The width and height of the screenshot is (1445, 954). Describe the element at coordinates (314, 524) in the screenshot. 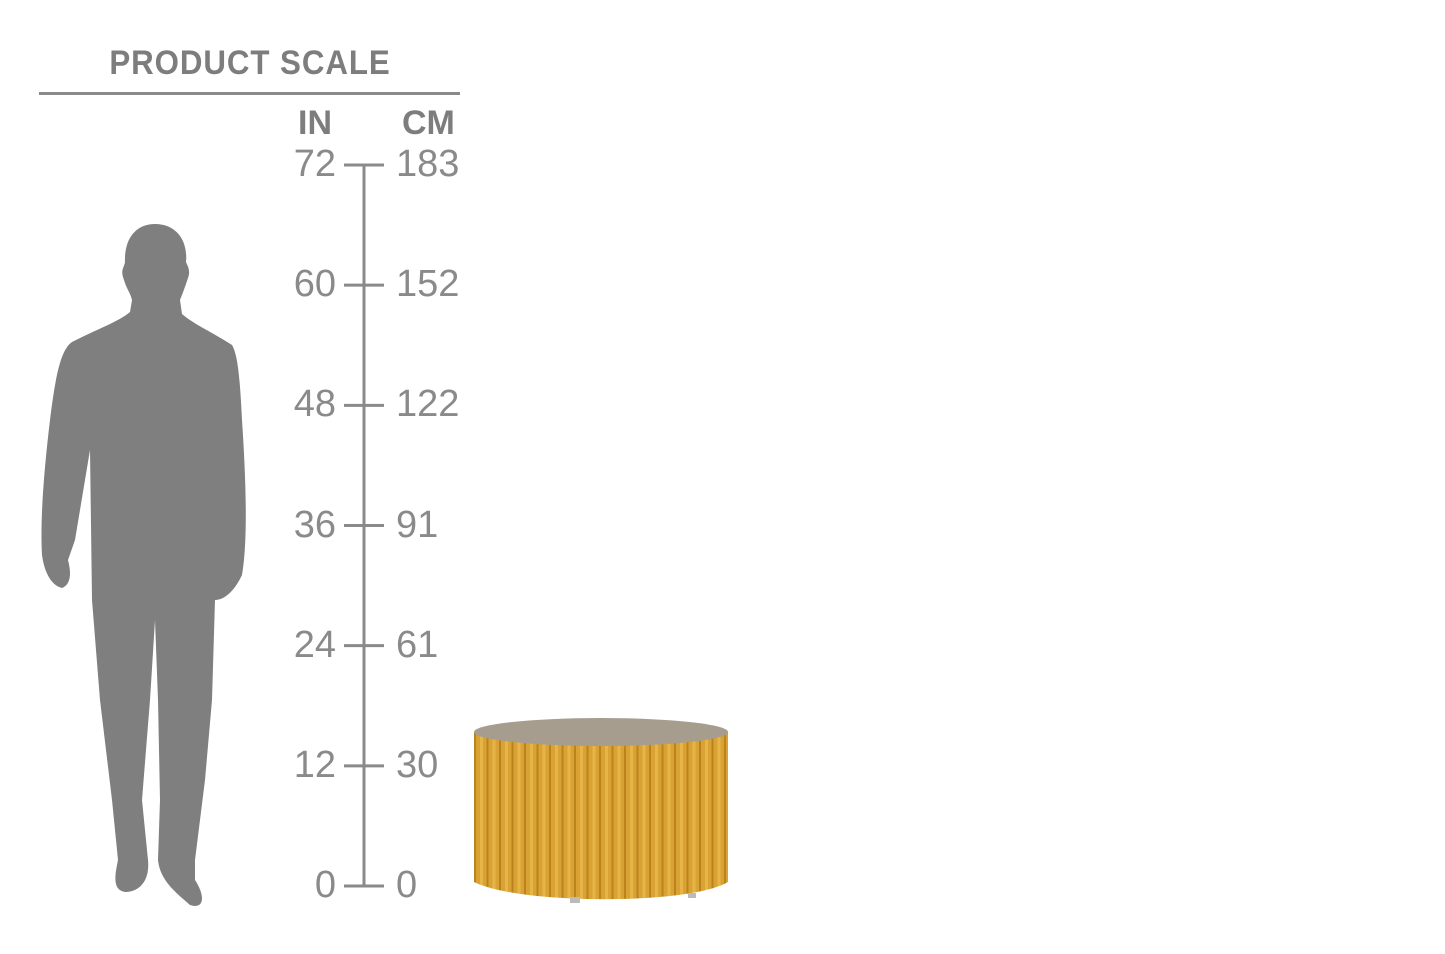

I see `tick-label-in: 36` at that location.